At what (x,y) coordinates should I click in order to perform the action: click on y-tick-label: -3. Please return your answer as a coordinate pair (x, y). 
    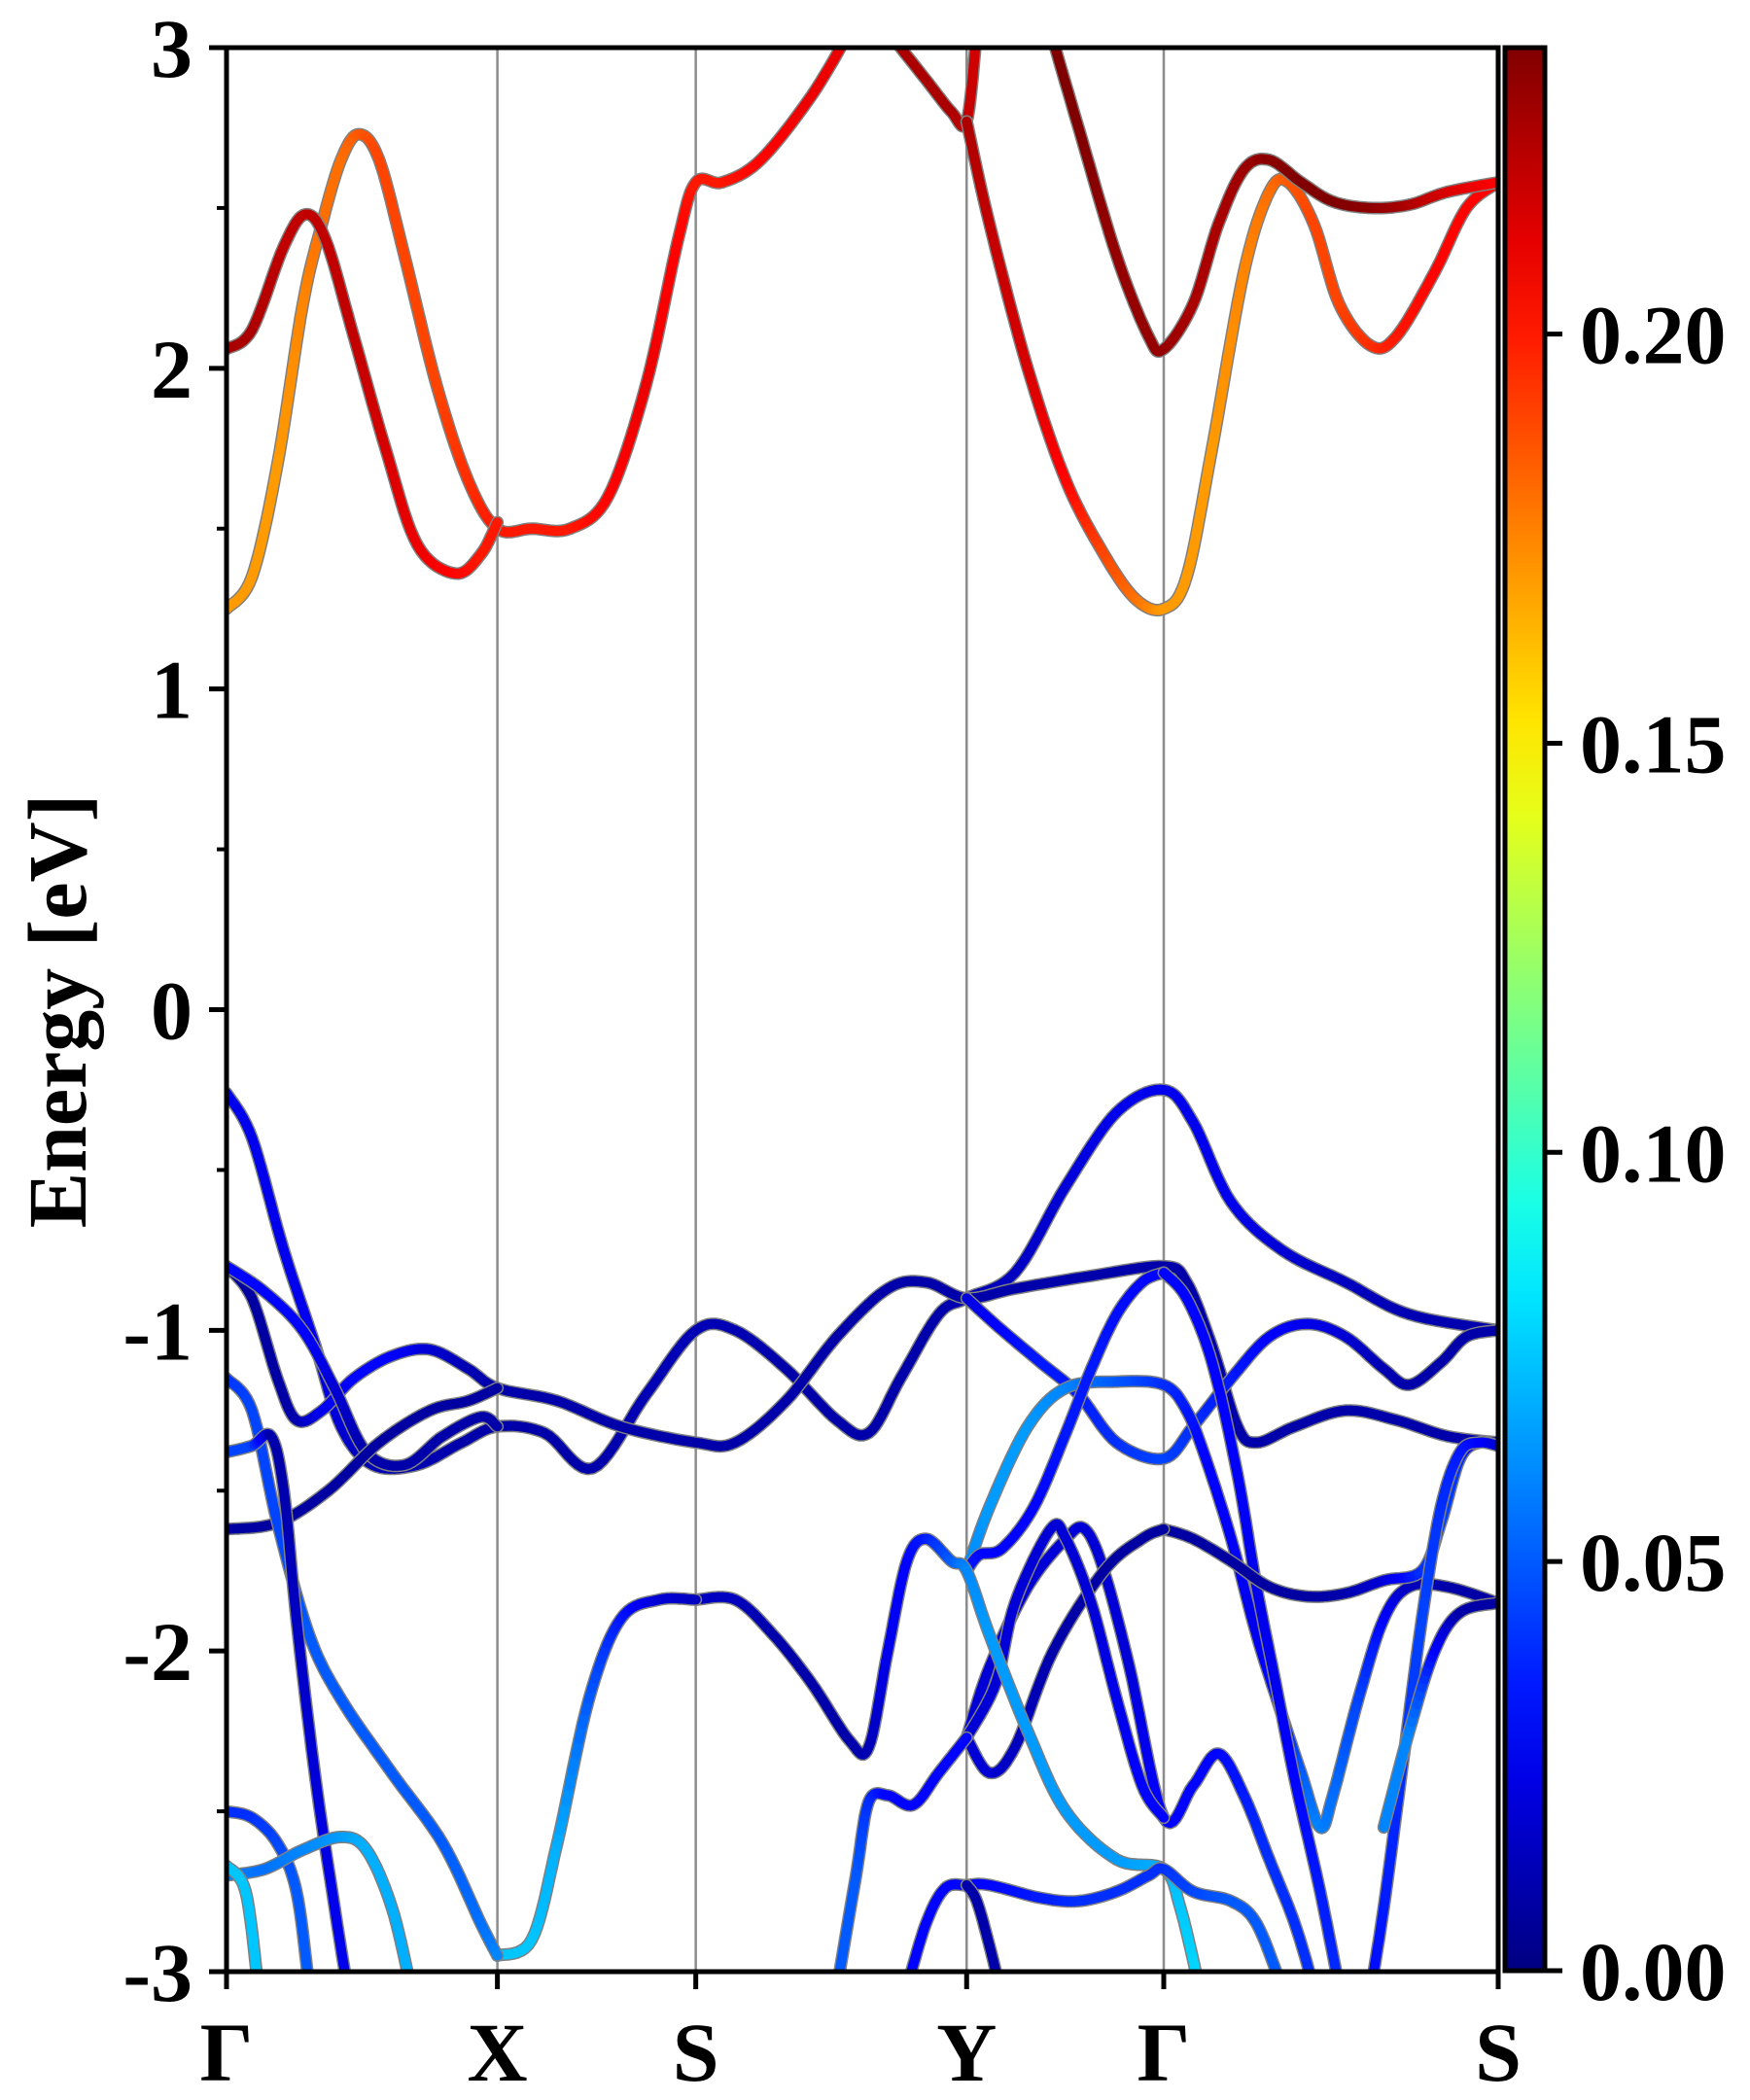
    Looking at the image, I should click on (157, 1972).